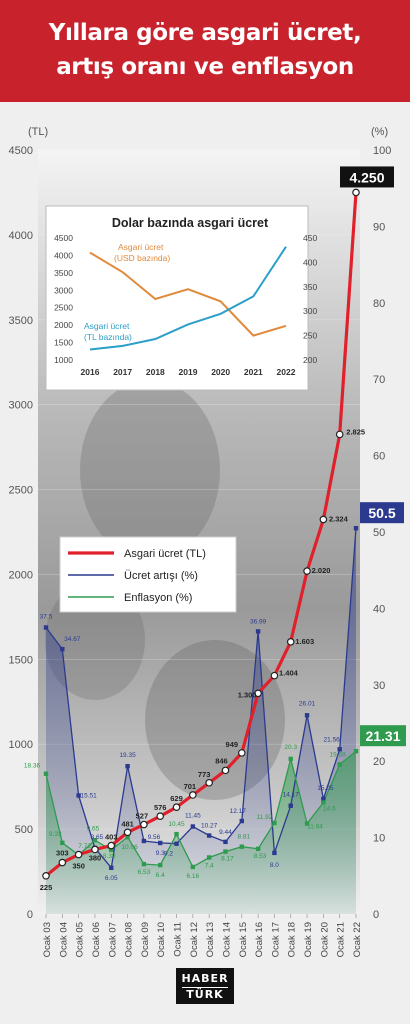 The width and height of the screenshot is (410, 1024). Describe the element at coordinates (95, 857) in the screenshot. I see `wage-value-label: 380` at that location.